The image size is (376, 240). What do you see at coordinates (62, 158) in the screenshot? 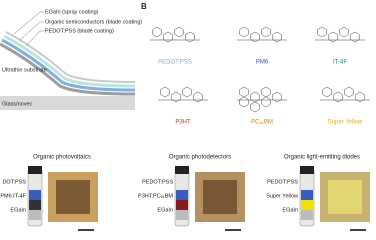
I see `device-title: Organic photovoltaics` at bounding box center [62, 158].